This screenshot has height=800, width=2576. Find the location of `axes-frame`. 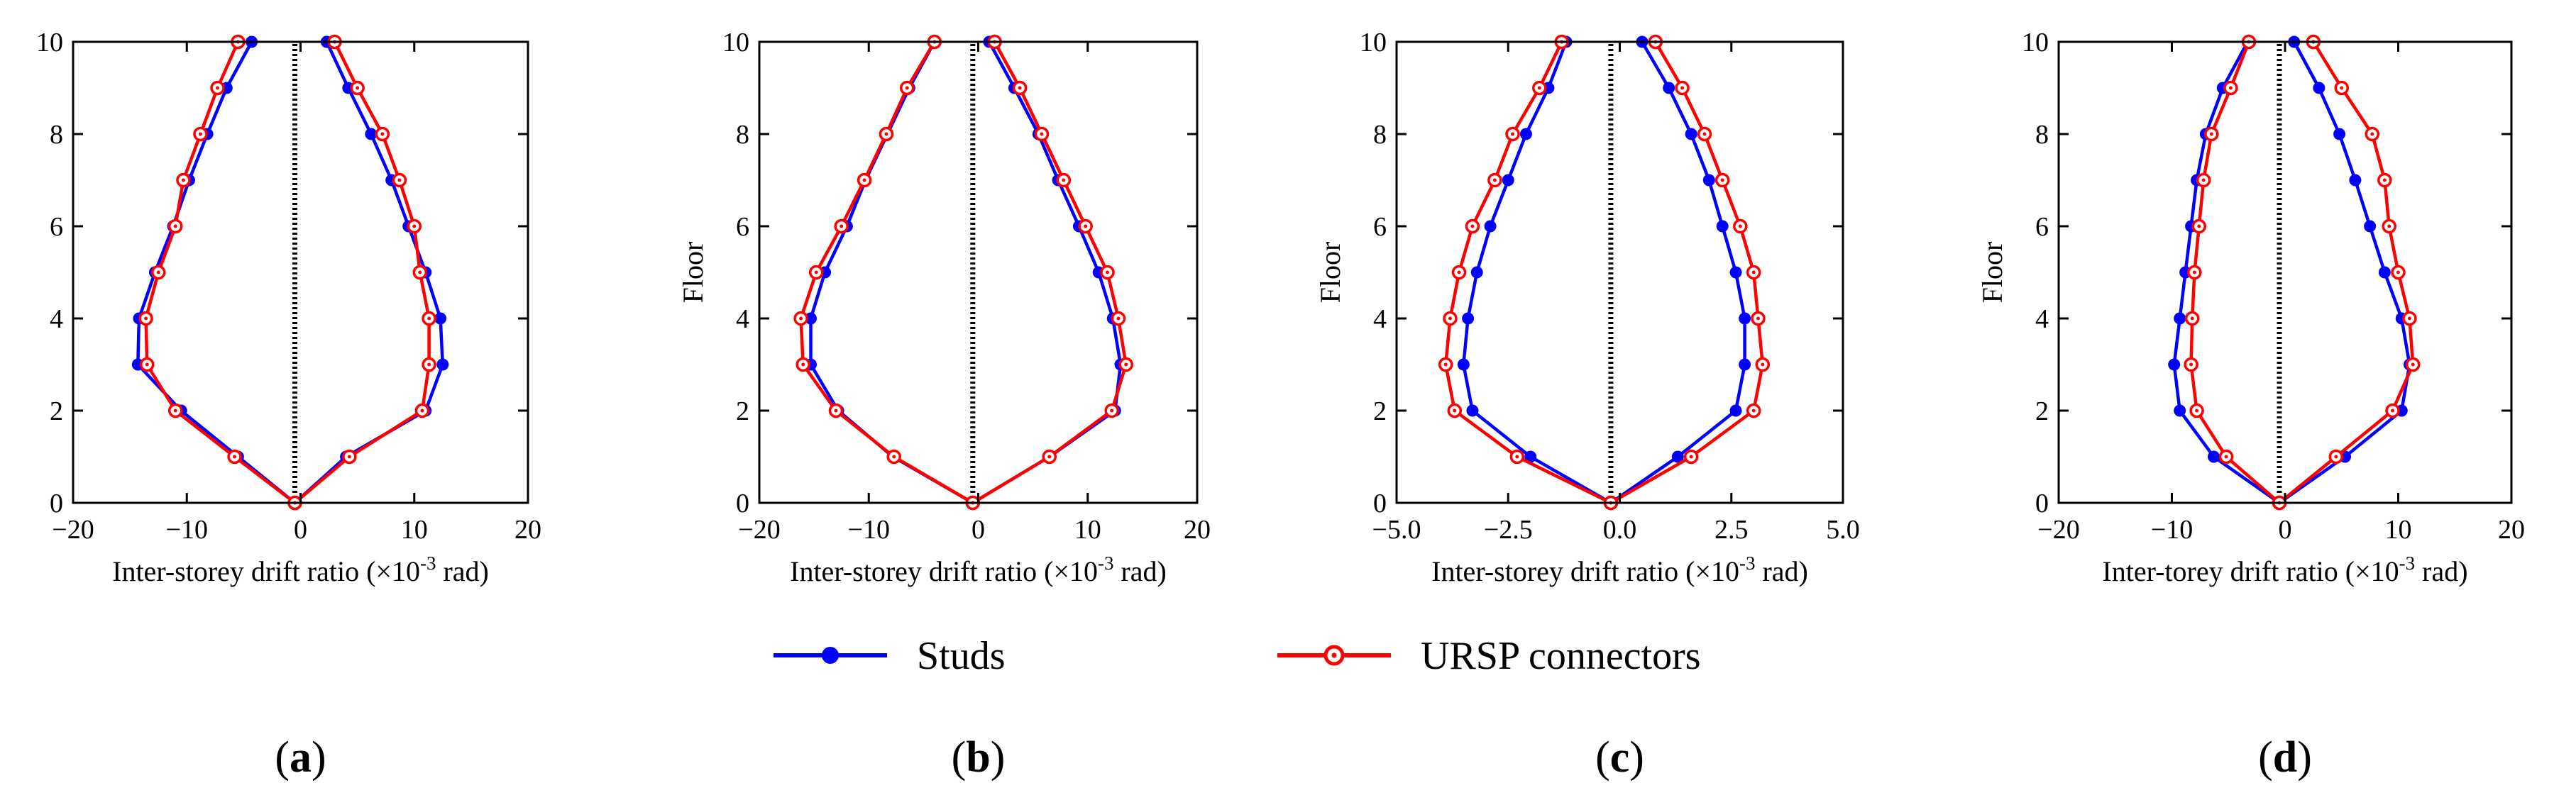

axes-frame is located at coordinates (300, 272).